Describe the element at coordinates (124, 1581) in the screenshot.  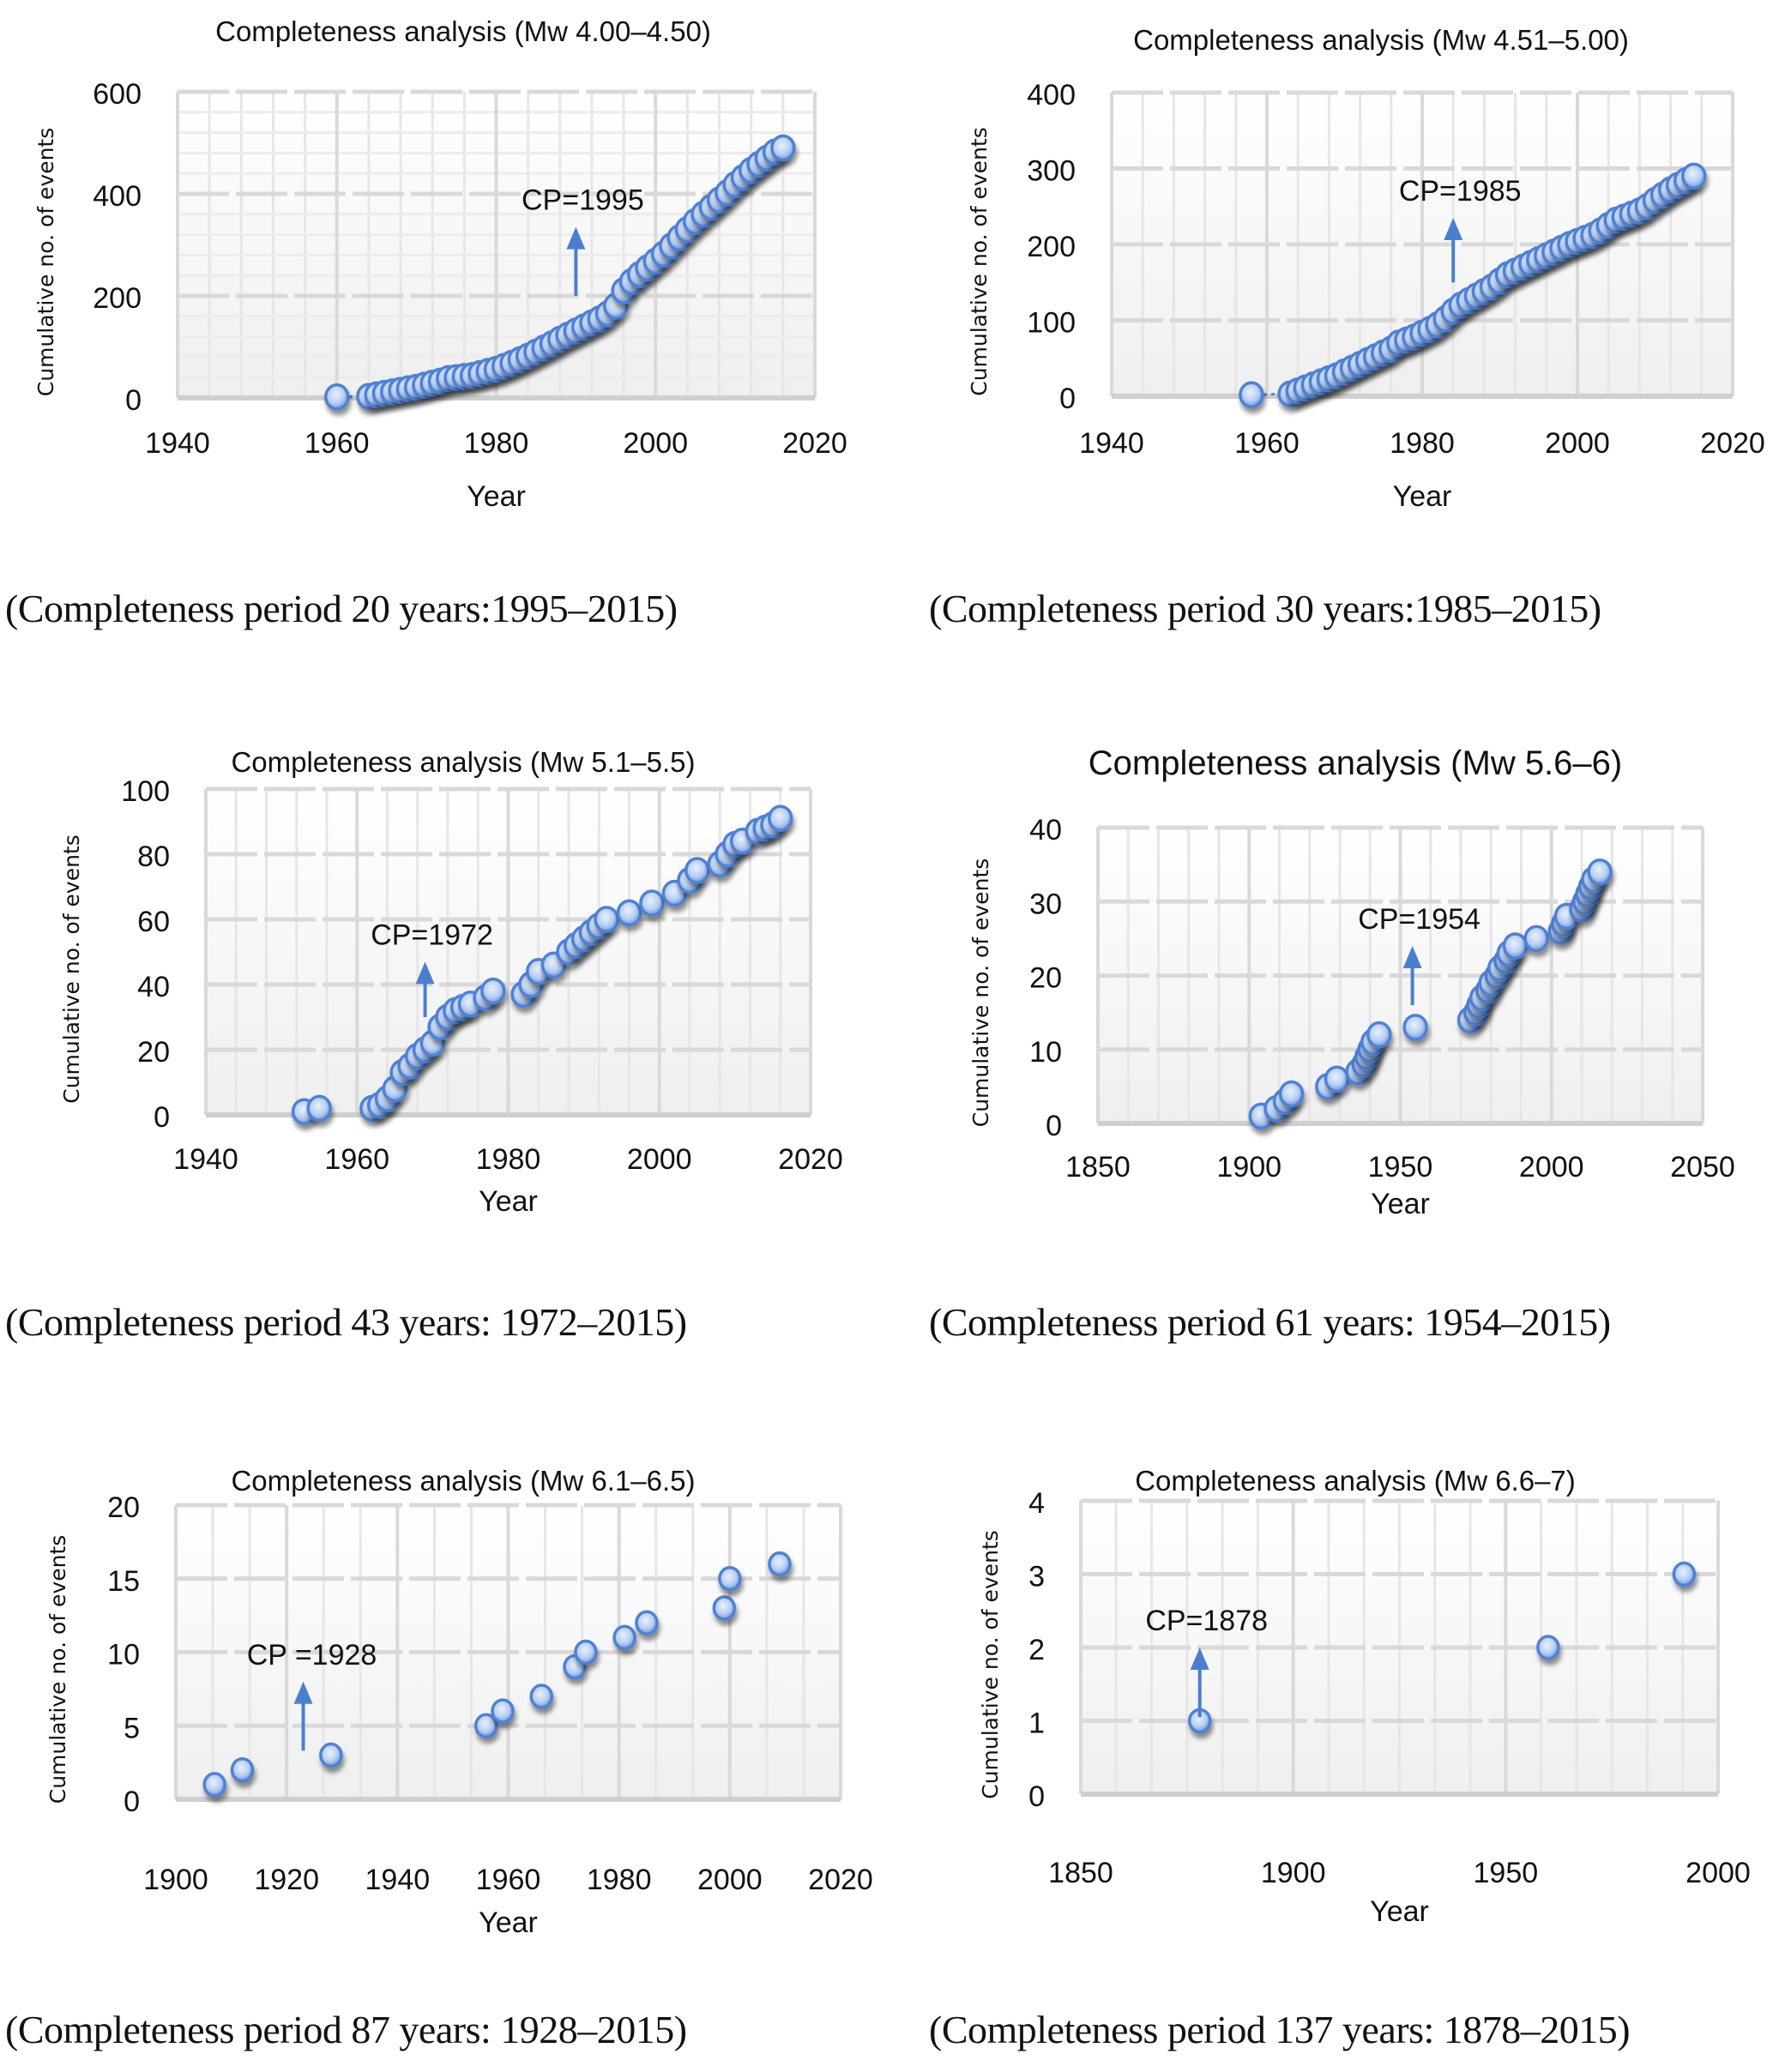
I see `y-tick-label: 15` at that location.